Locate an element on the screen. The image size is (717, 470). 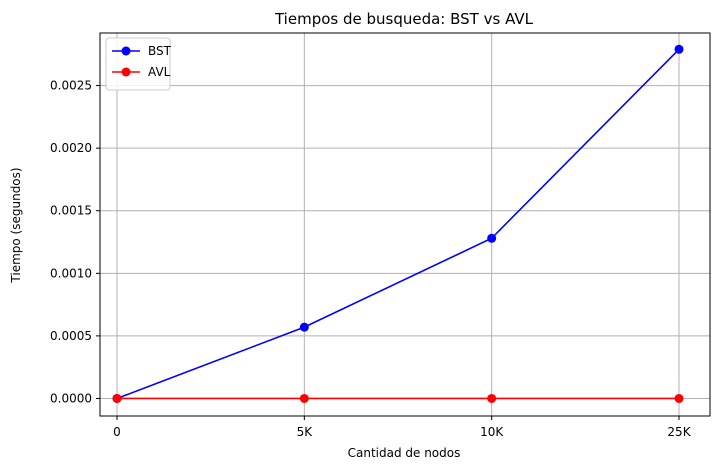
y-tick-label: 0.0010 is located at coordinates (71, 273).